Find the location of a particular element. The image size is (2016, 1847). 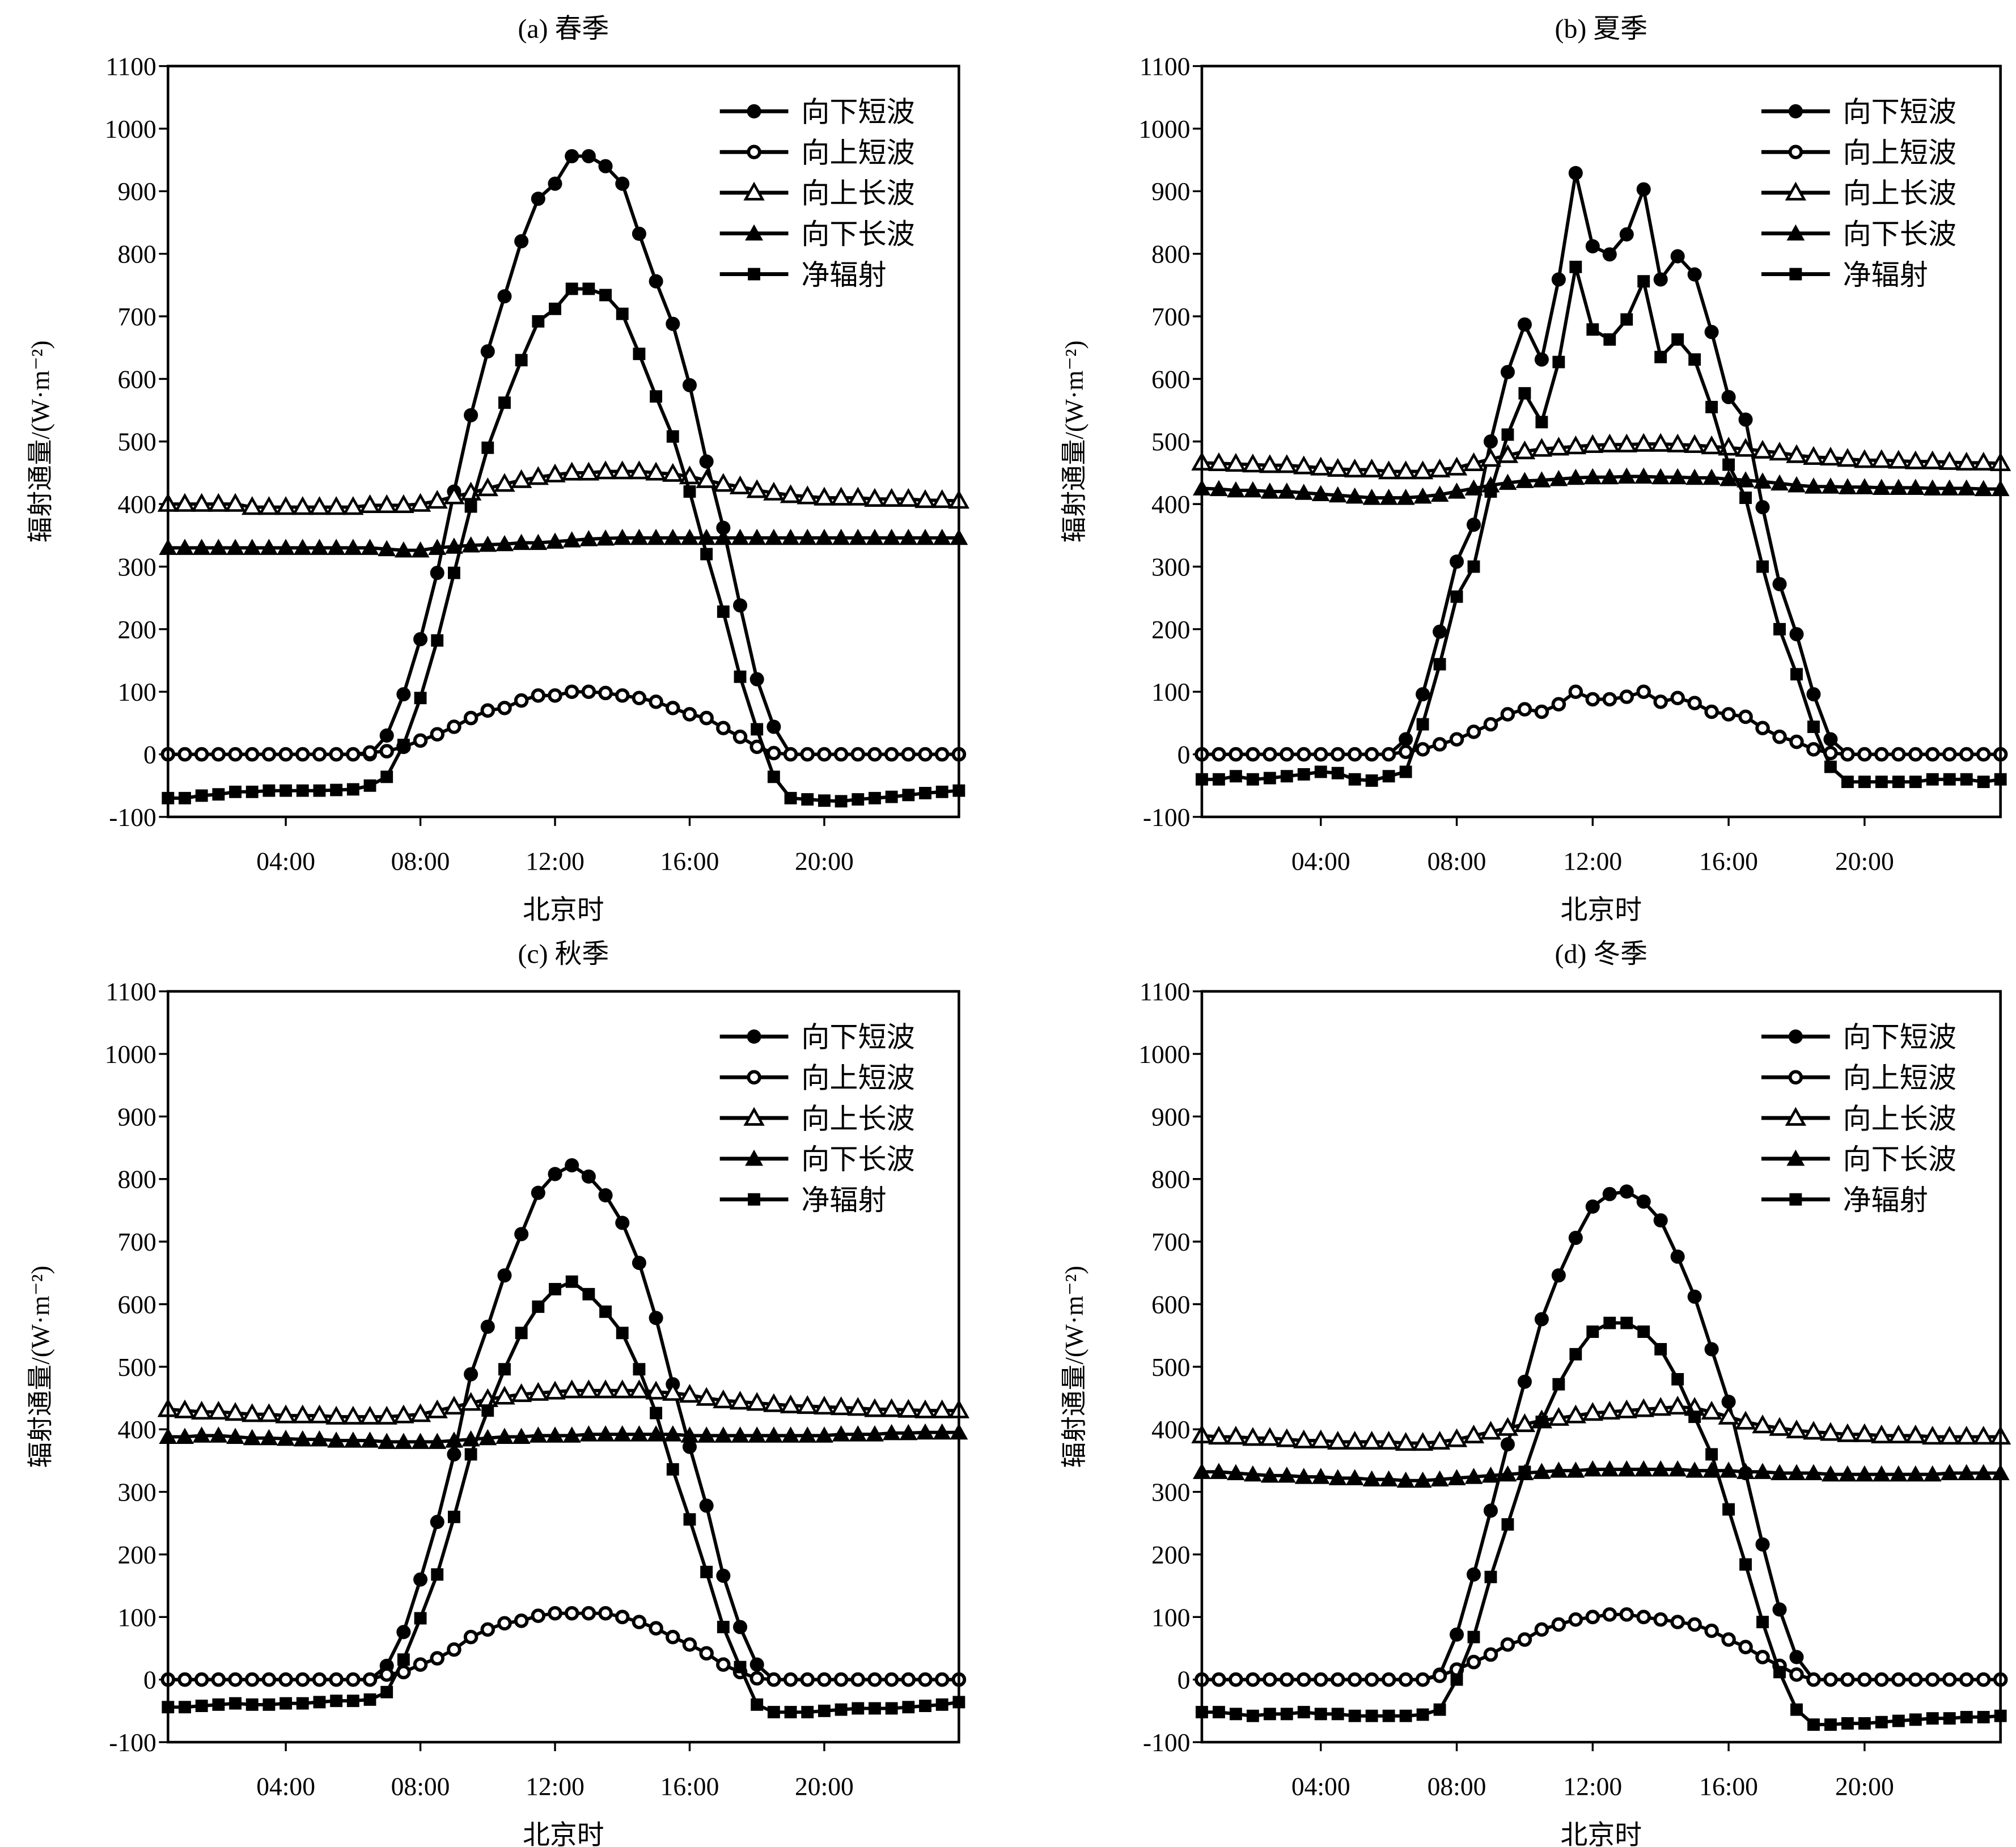

y-tick-label: 100 is located at coordinates (136, 692).